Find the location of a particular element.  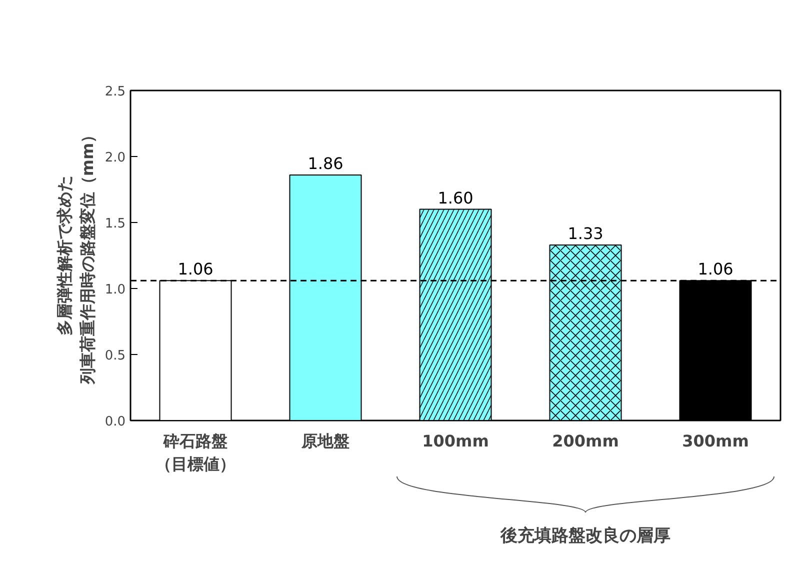

data-label: 1.33 is located at coordinates (586, 233).